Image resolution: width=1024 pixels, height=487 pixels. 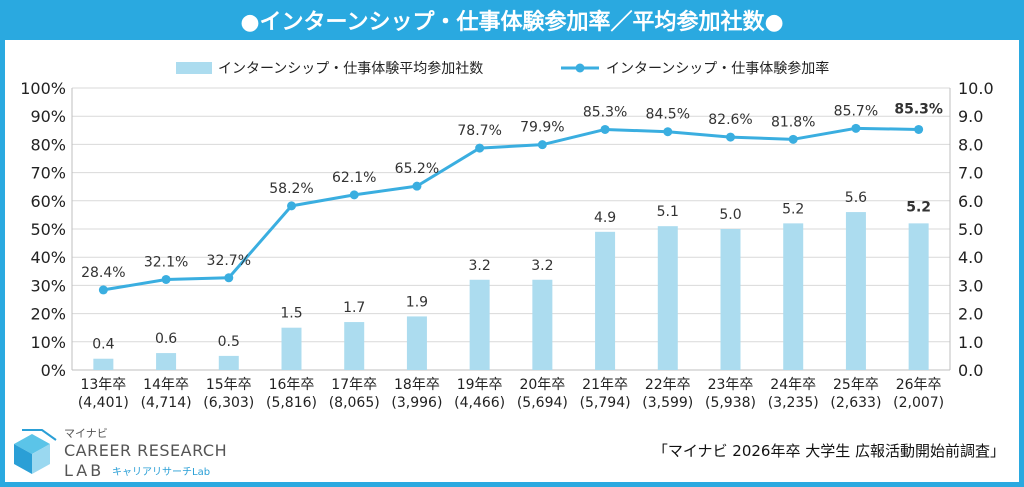 What do you see at coordinates (605, 218) in the screenshot?
I see `bar-value-label: 4.9` at bounding box center [605, 218].